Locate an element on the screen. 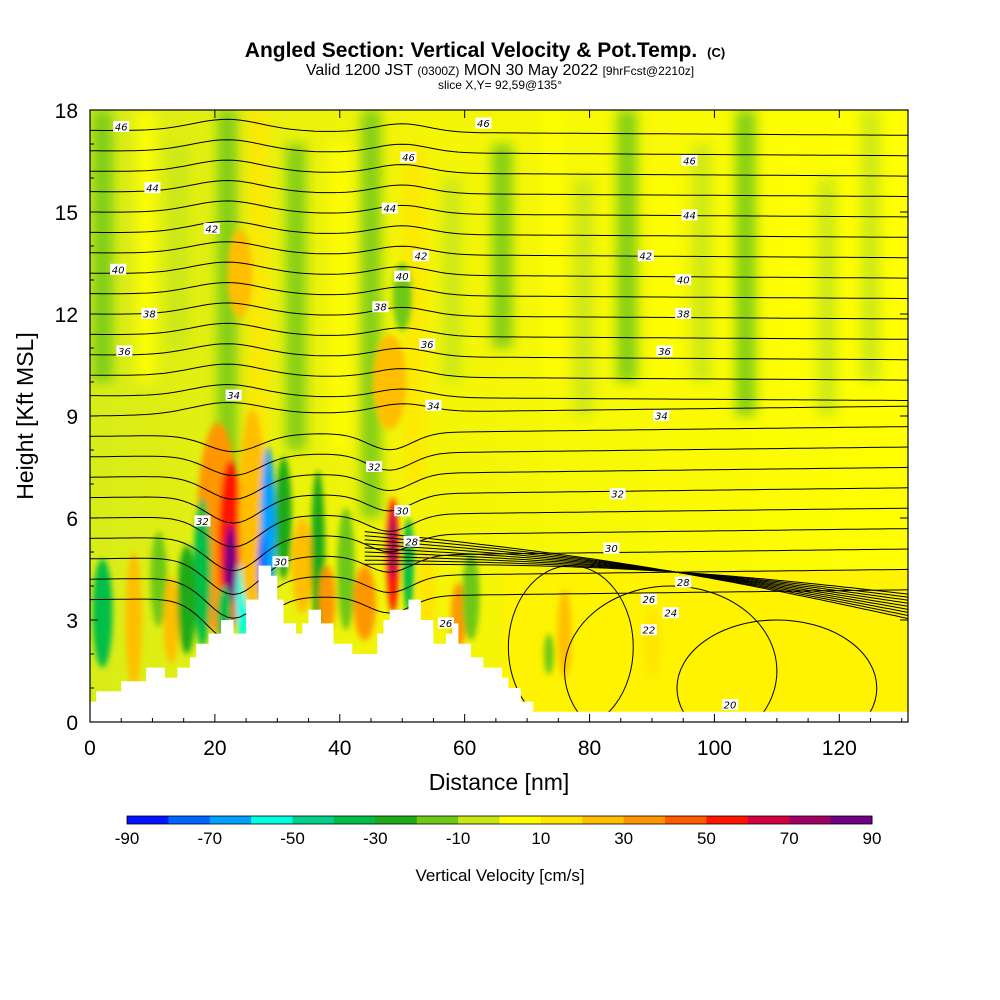  colorbar-tick-label: -10 is located at coordinates (458, 838).